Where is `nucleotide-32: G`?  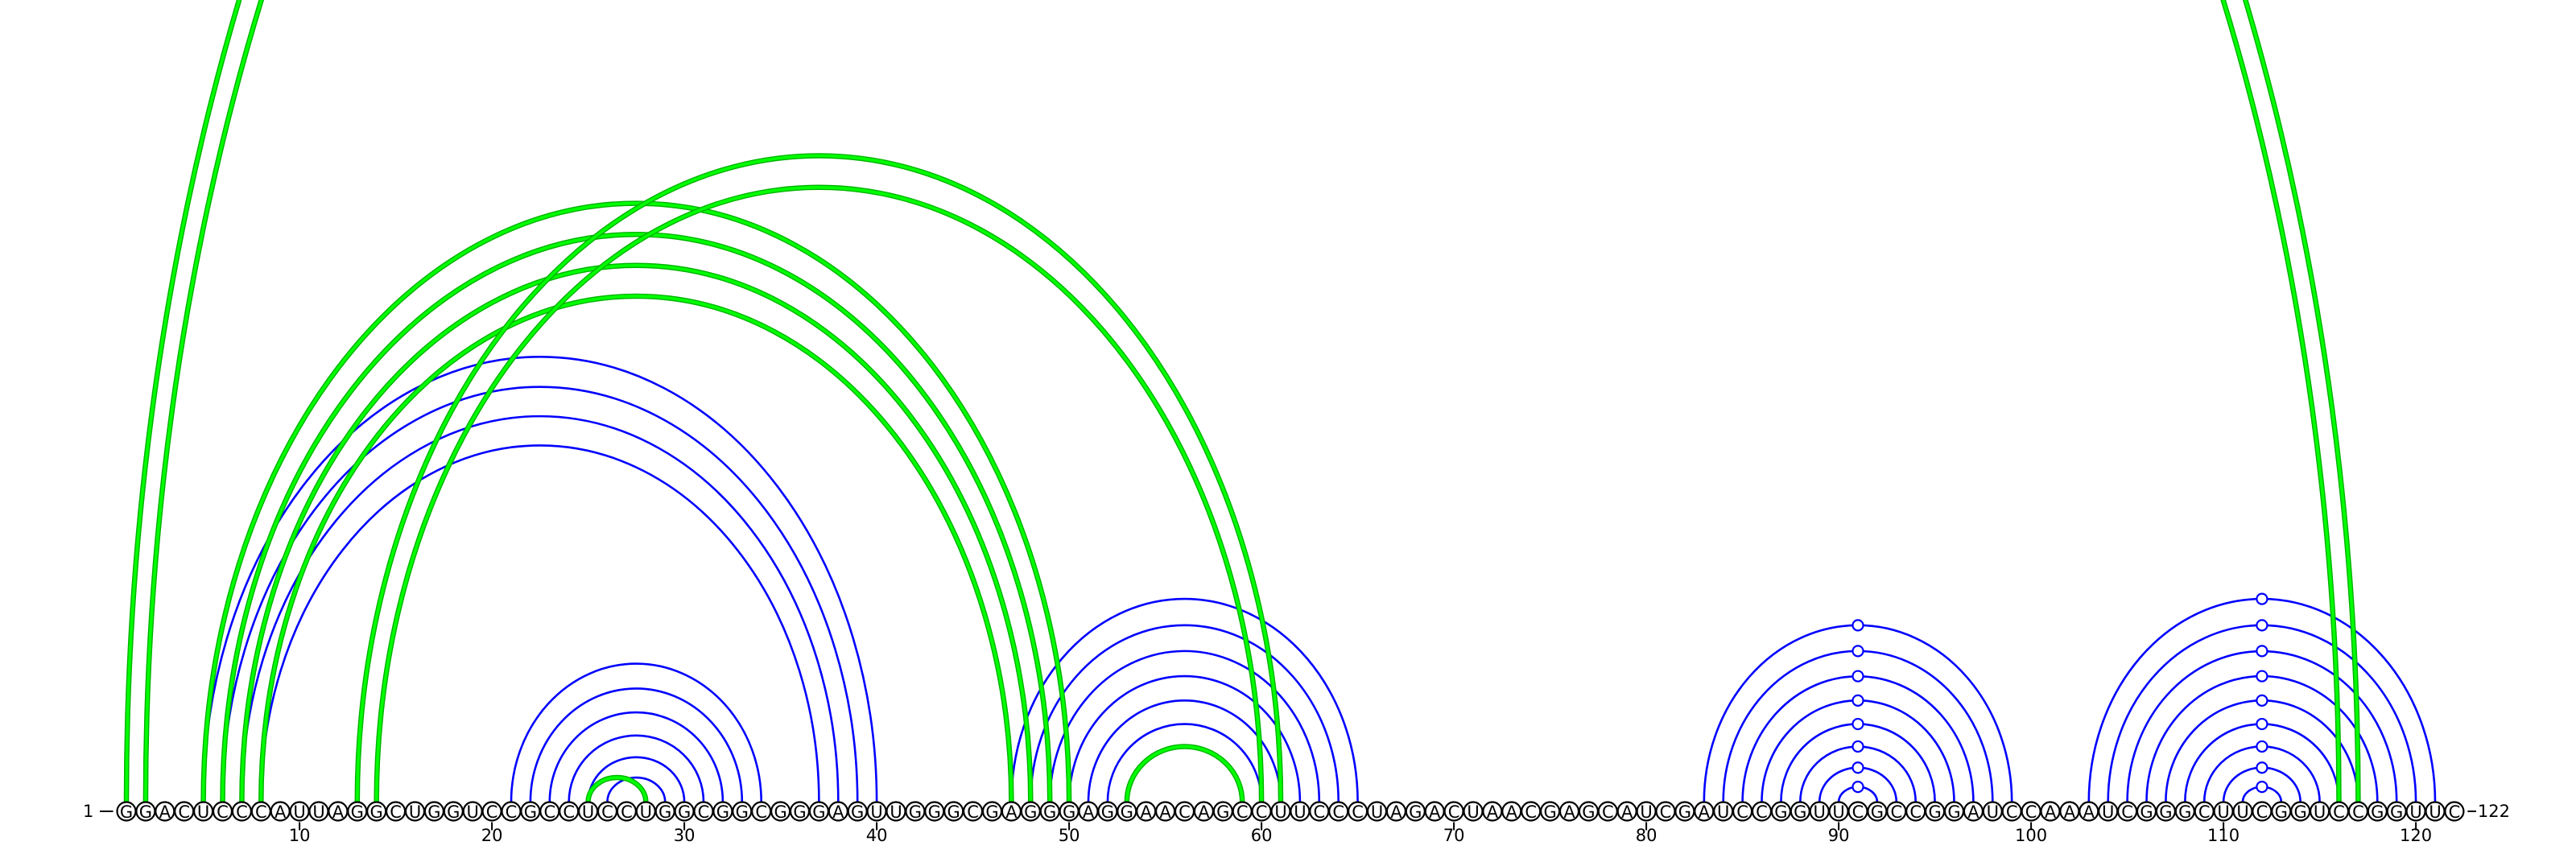
nucleotide-32: G is located at coordinates (722, 813).